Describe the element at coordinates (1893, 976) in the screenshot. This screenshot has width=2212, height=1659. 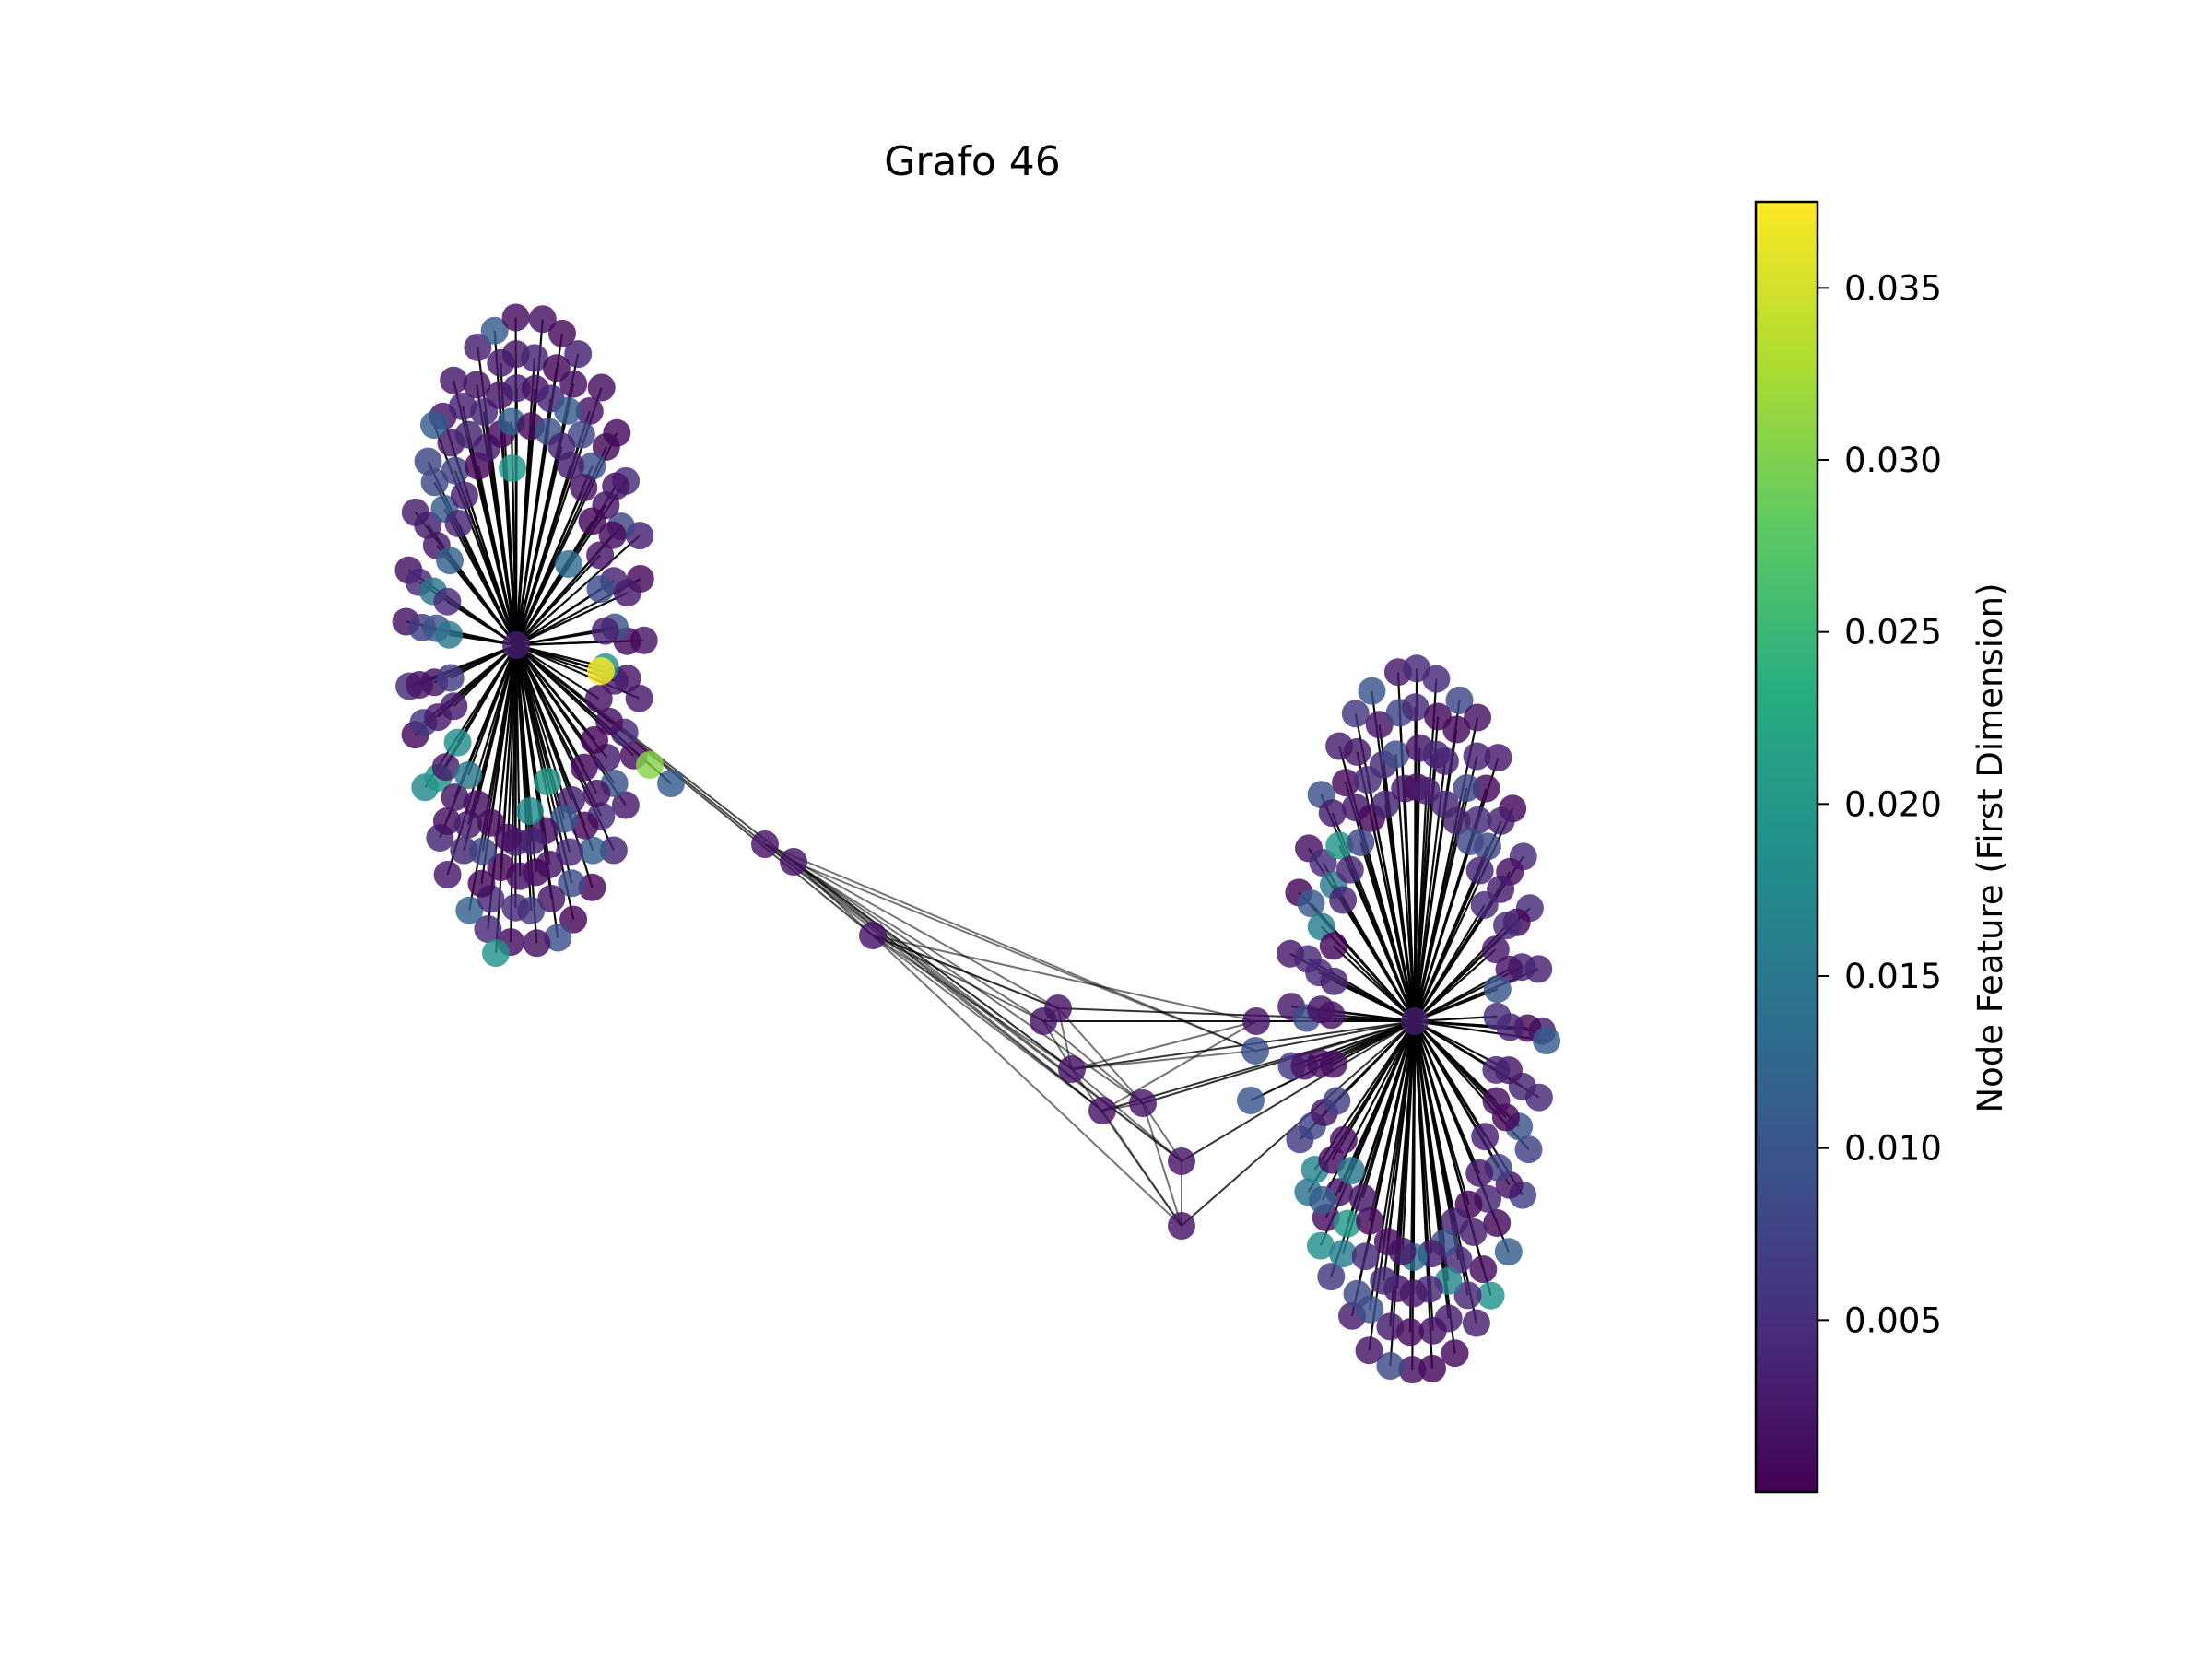
I see `colorbar-tick-label: 0.015` at that location.